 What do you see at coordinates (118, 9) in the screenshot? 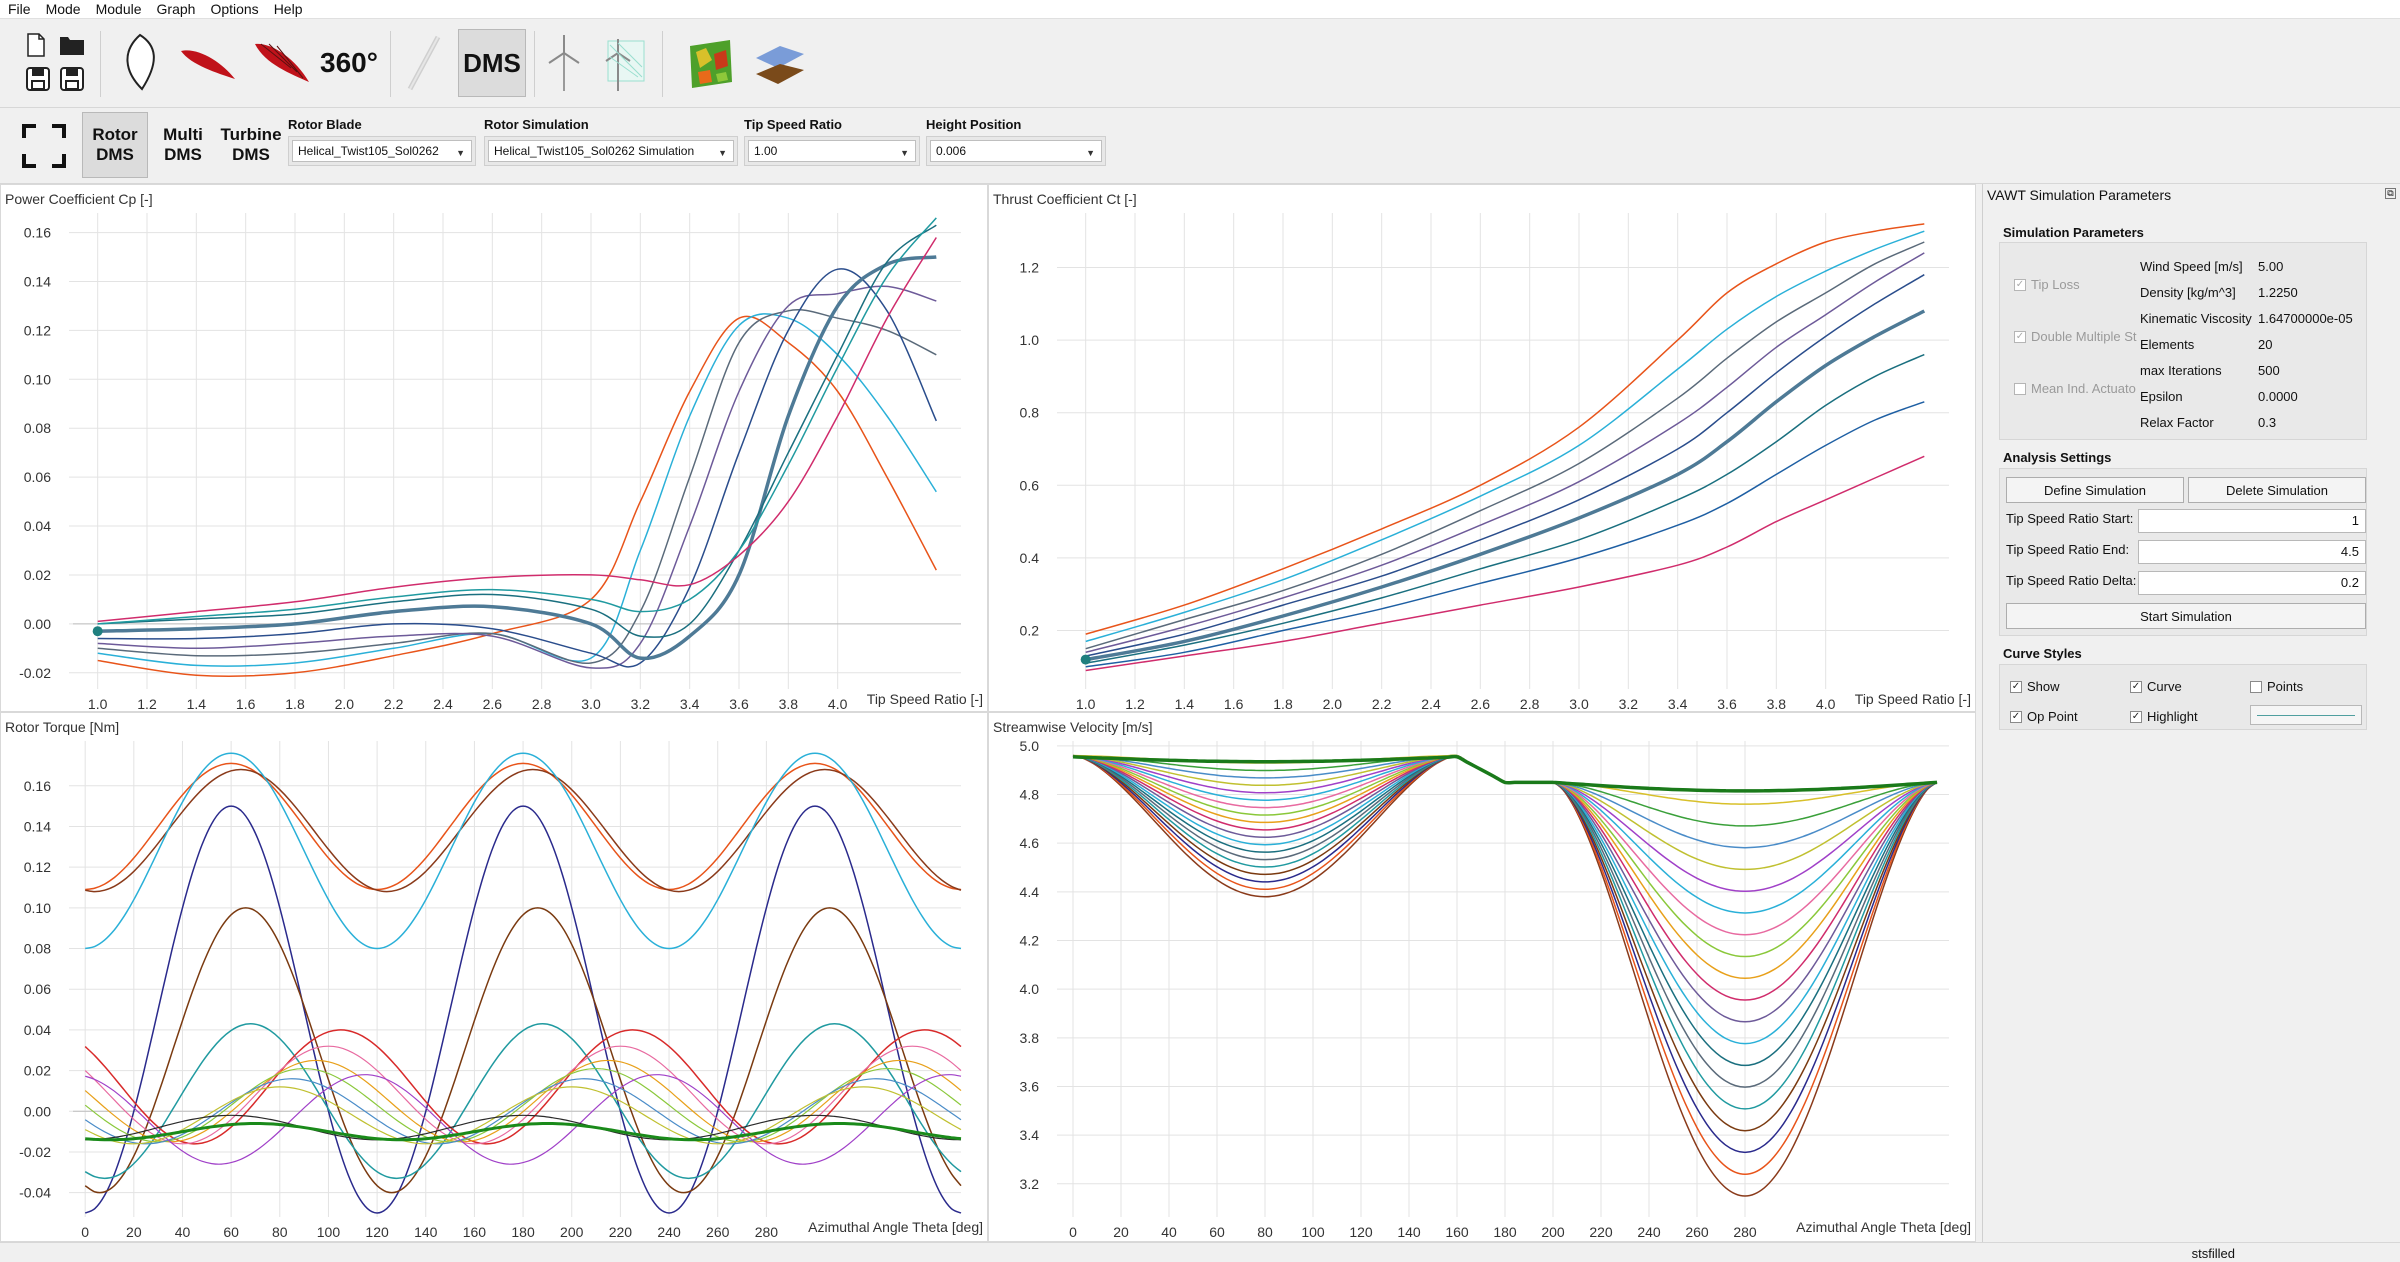
I see `menu-module: Module` at bounding box center [118, 9].